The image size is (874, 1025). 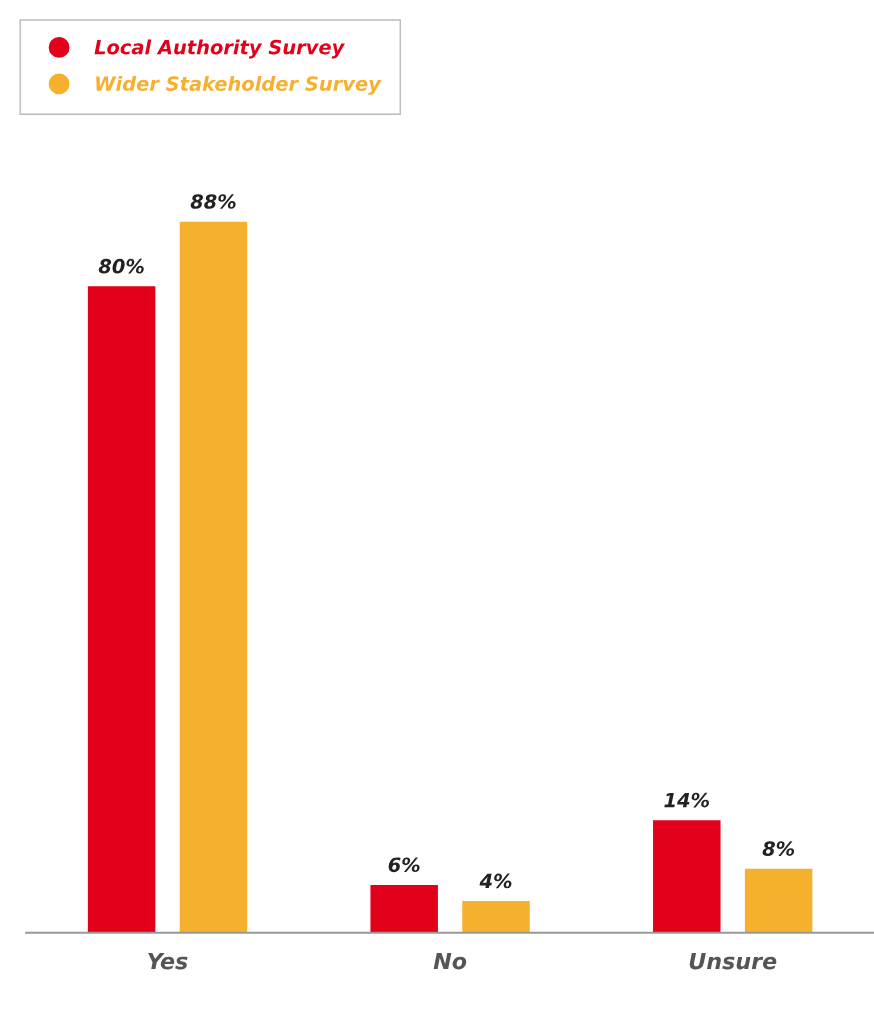 What do you see at coordinates (778, 848) in the screenshot?
I see `data-label: 8%` at bounding box center [778, 848].